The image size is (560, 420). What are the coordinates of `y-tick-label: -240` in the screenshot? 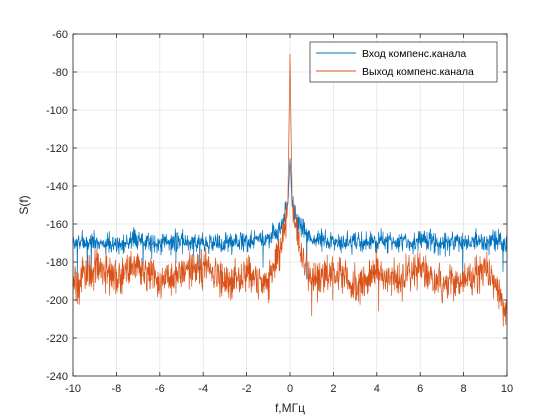 It's located at (57, 377).